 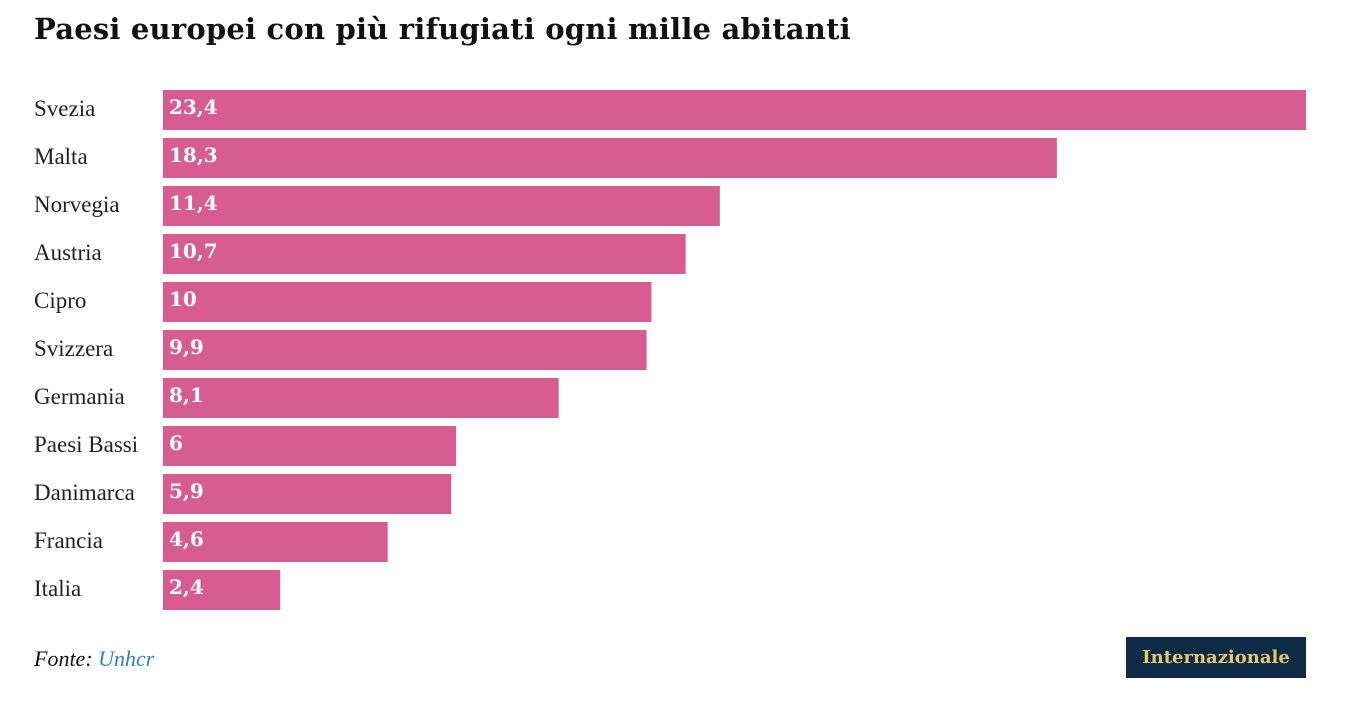 I want to click on category-label: Danimarca, so click(x=84, y=492).